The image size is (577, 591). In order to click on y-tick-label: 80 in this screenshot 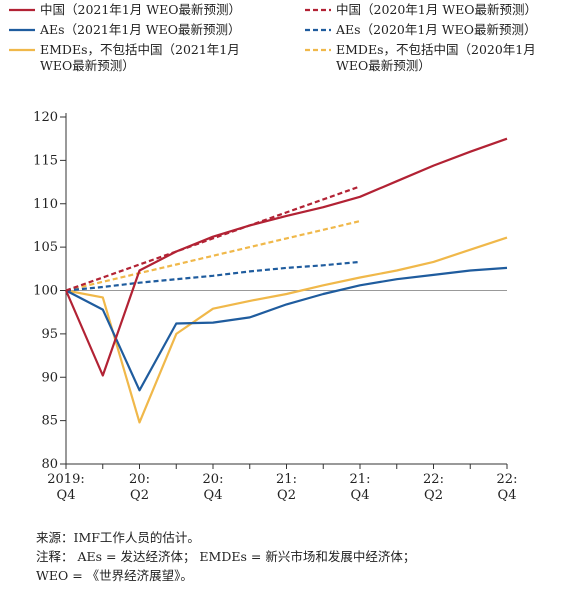, I will do `click(49, 464)`.